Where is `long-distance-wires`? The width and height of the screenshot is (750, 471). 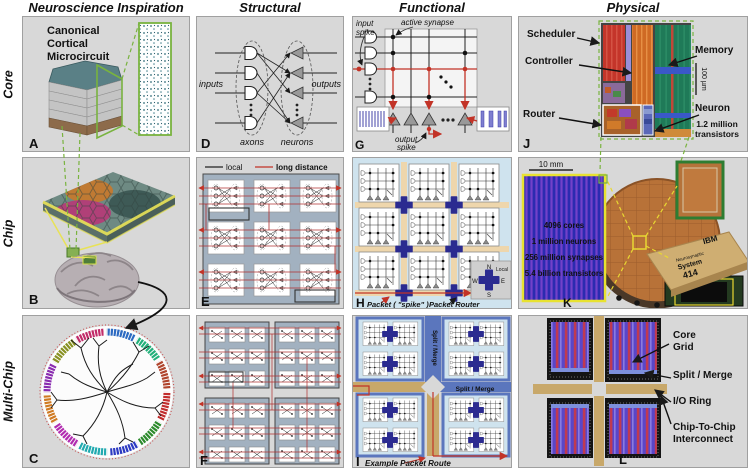
long-distance-wires is located at coordinates (270, 237).